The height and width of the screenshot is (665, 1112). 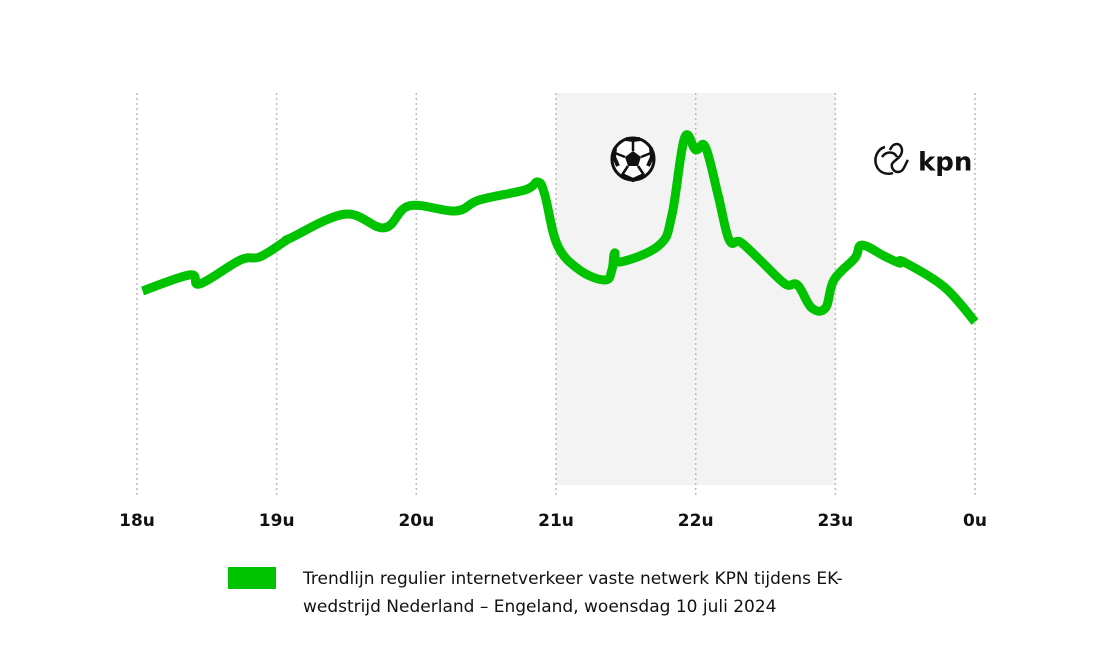 I want to click on x-tick-label: 21u, so click(x=556, y=521).